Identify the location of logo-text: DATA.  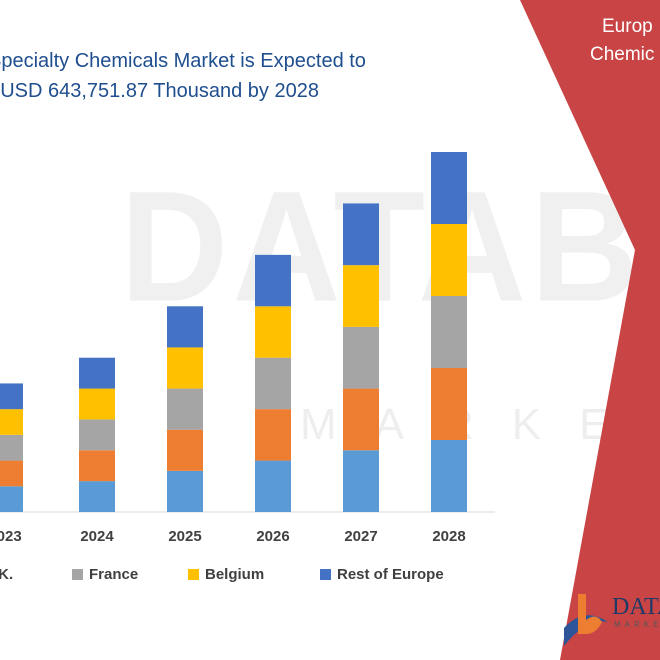
(636, 607).